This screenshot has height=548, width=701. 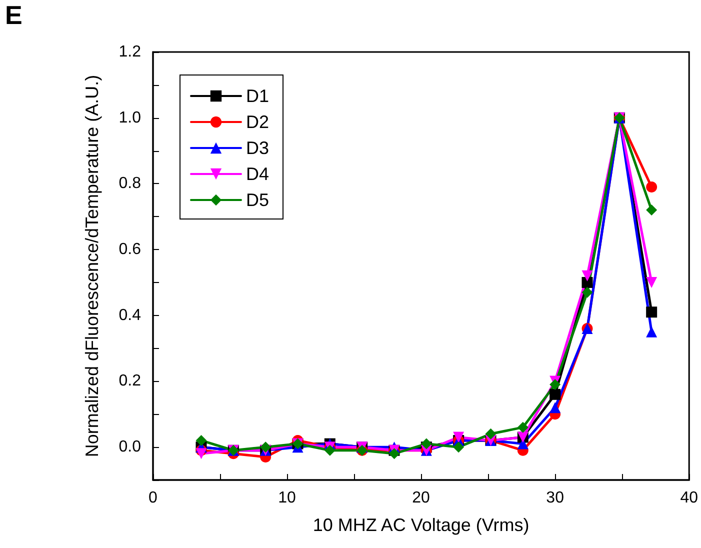 What do you see at coordinates (130, 117) in the screenshot?
I see `y-tick-label: 1.0` at bounding box center [130, 117].